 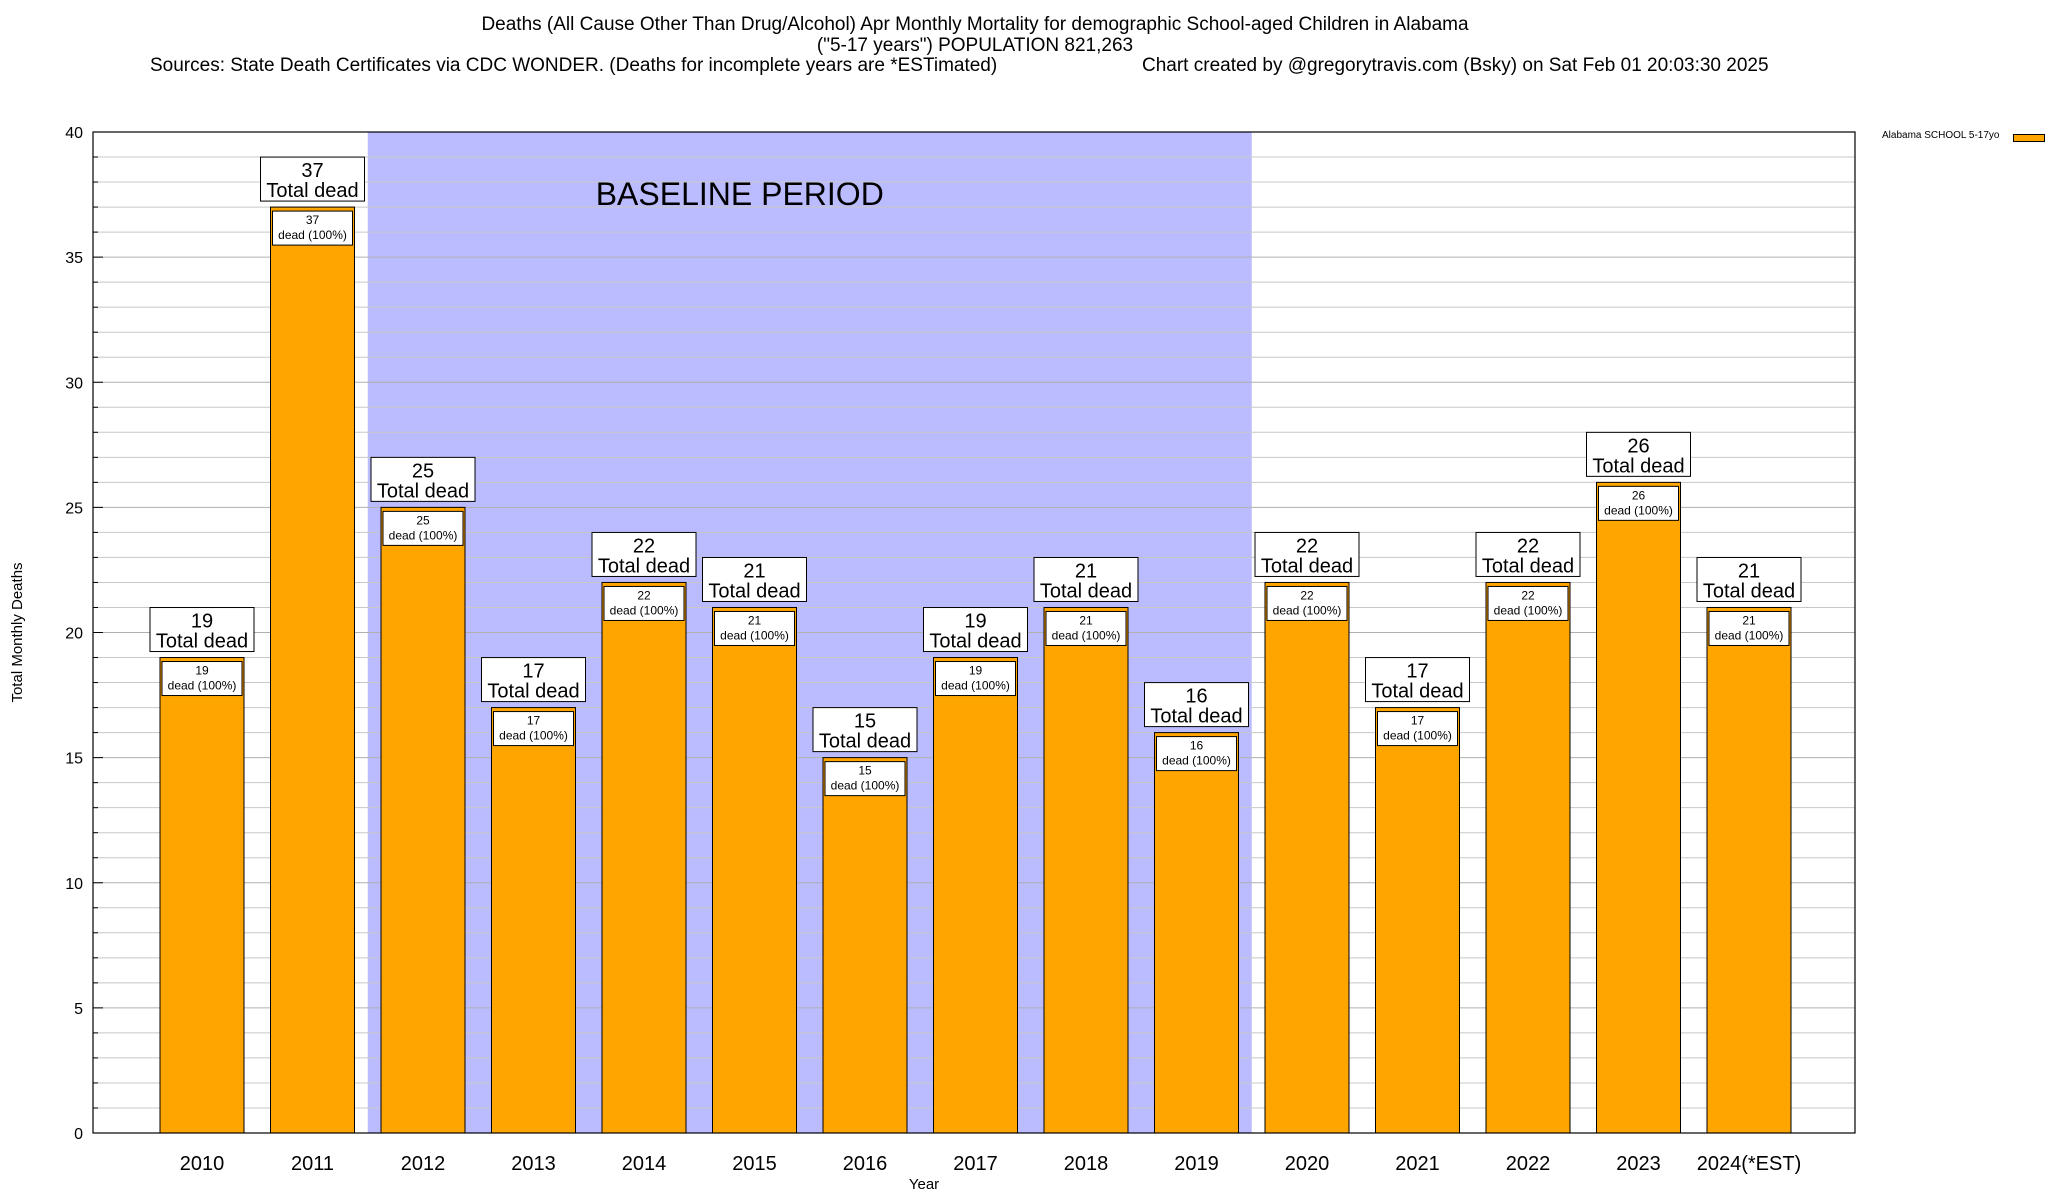 What do you see at coordinates (975, 45) in the screenshot?
I see `chart-subtitle: ("5-17 years") POPULATION 821,263` at bounding box center [975, 45].